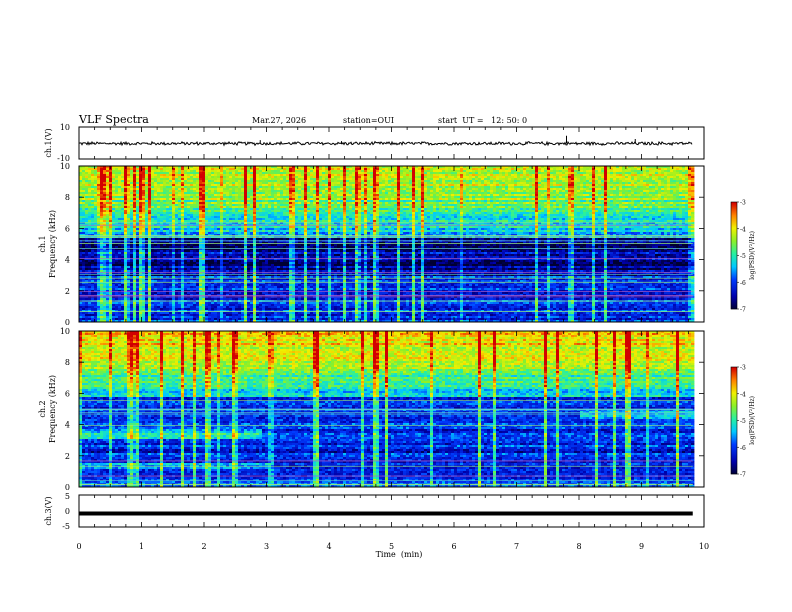 This screenshot has height=612, width=792. I want to click on ch1-ytick-top: 10, so click(65, 127).